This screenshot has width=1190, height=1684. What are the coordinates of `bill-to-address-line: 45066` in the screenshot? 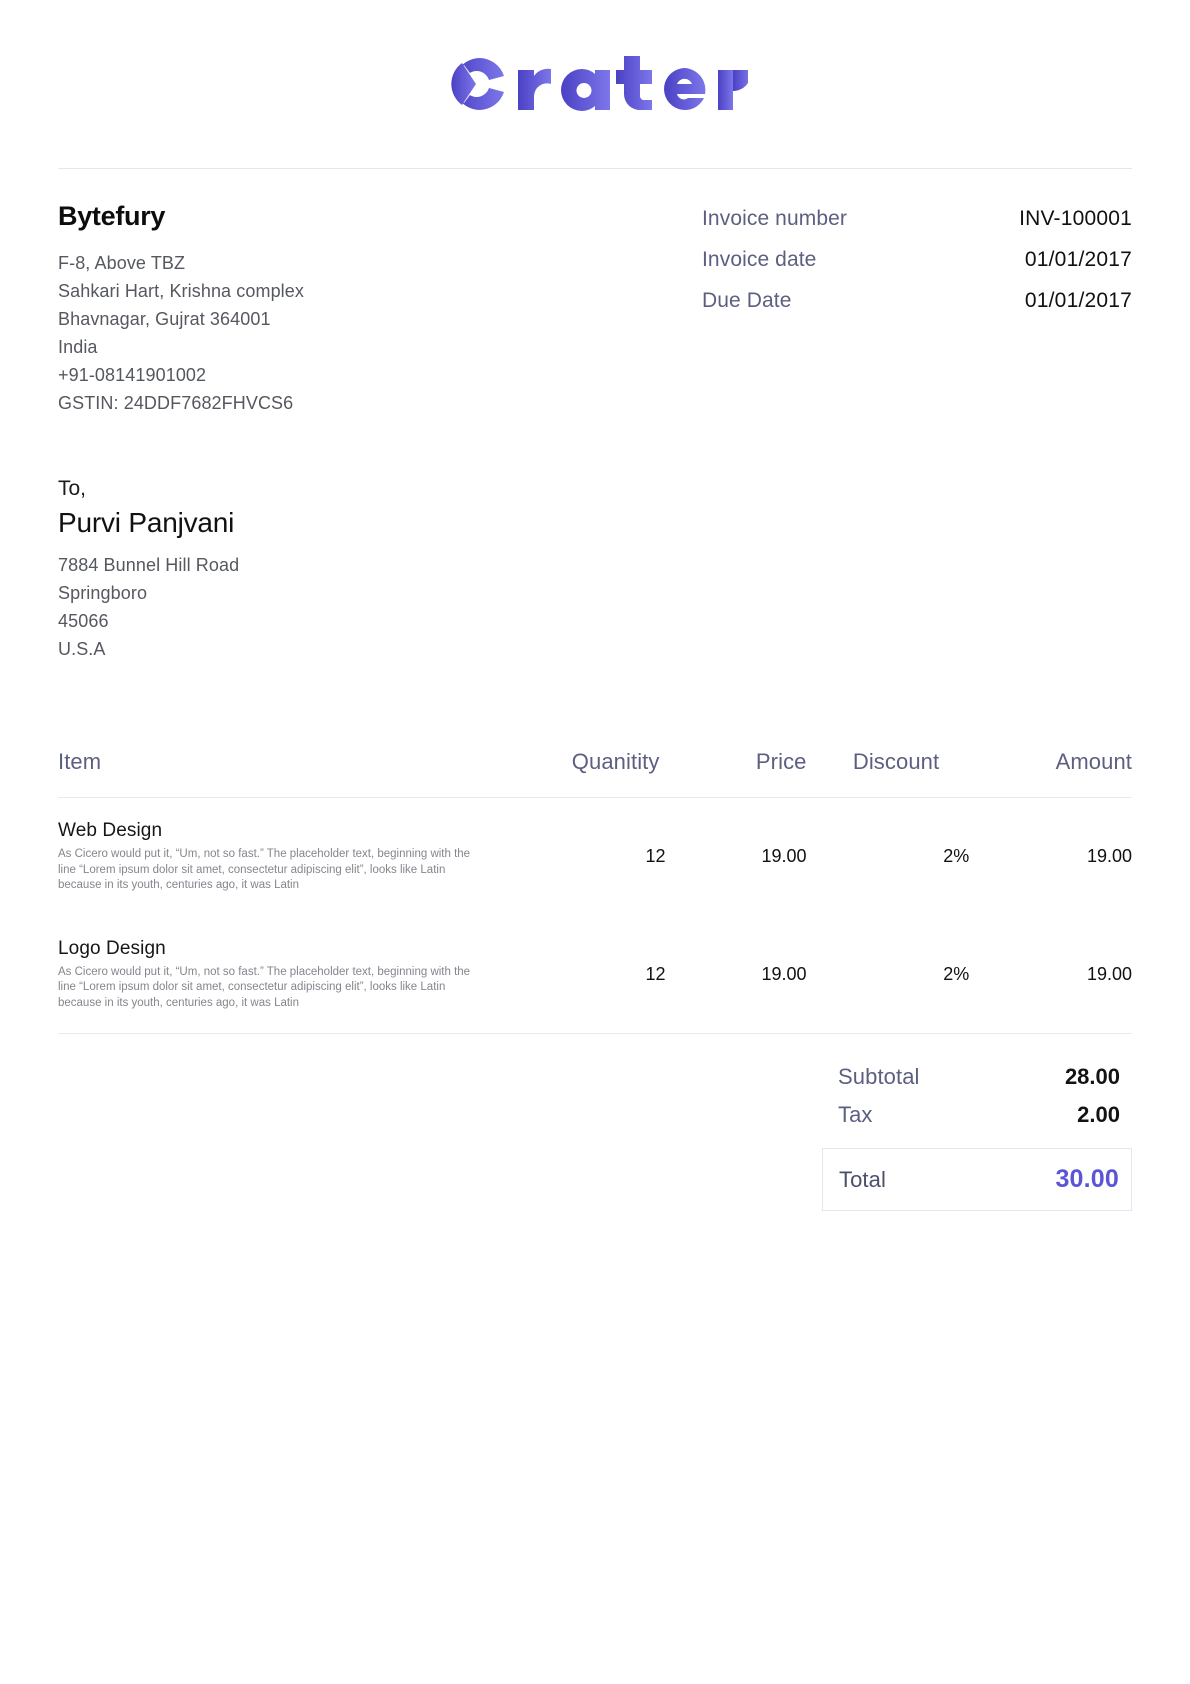 It's located at (83, 621).